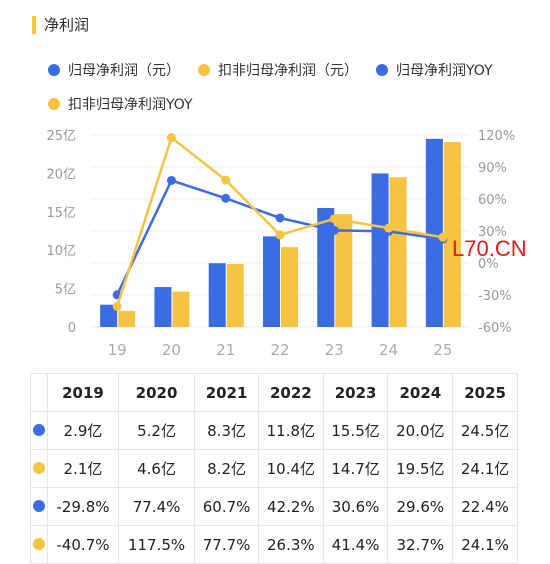 The image size is (550, 564). What do you see at coordinates (226, 544) in the screenshot?
I see `table-cell: 77.7%` at bounding box center [226, 544].